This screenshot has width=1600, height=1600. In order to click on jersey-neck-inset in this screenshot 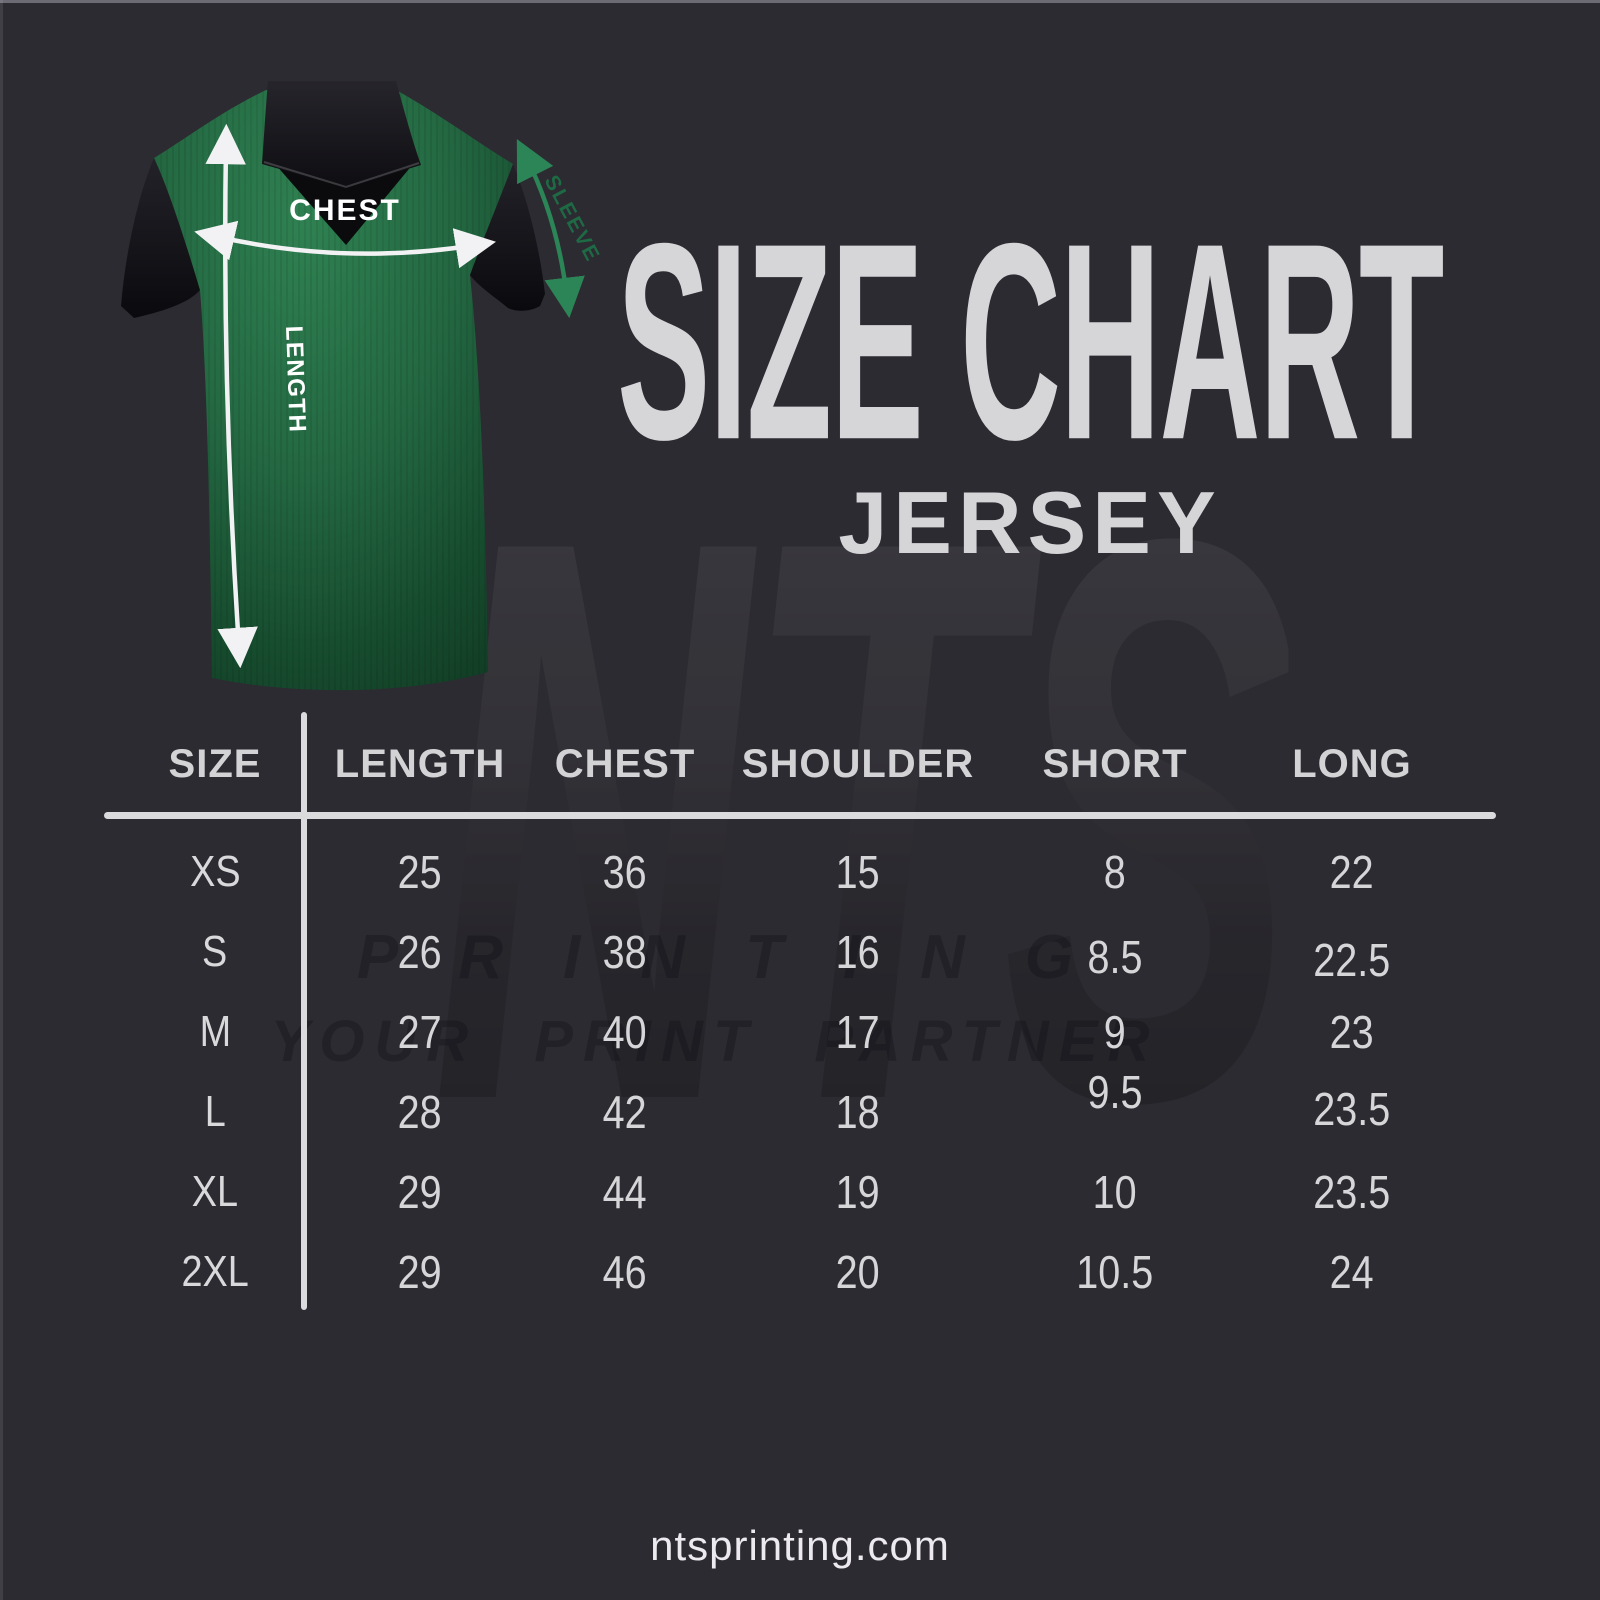, I will do `click(343, 200)`.